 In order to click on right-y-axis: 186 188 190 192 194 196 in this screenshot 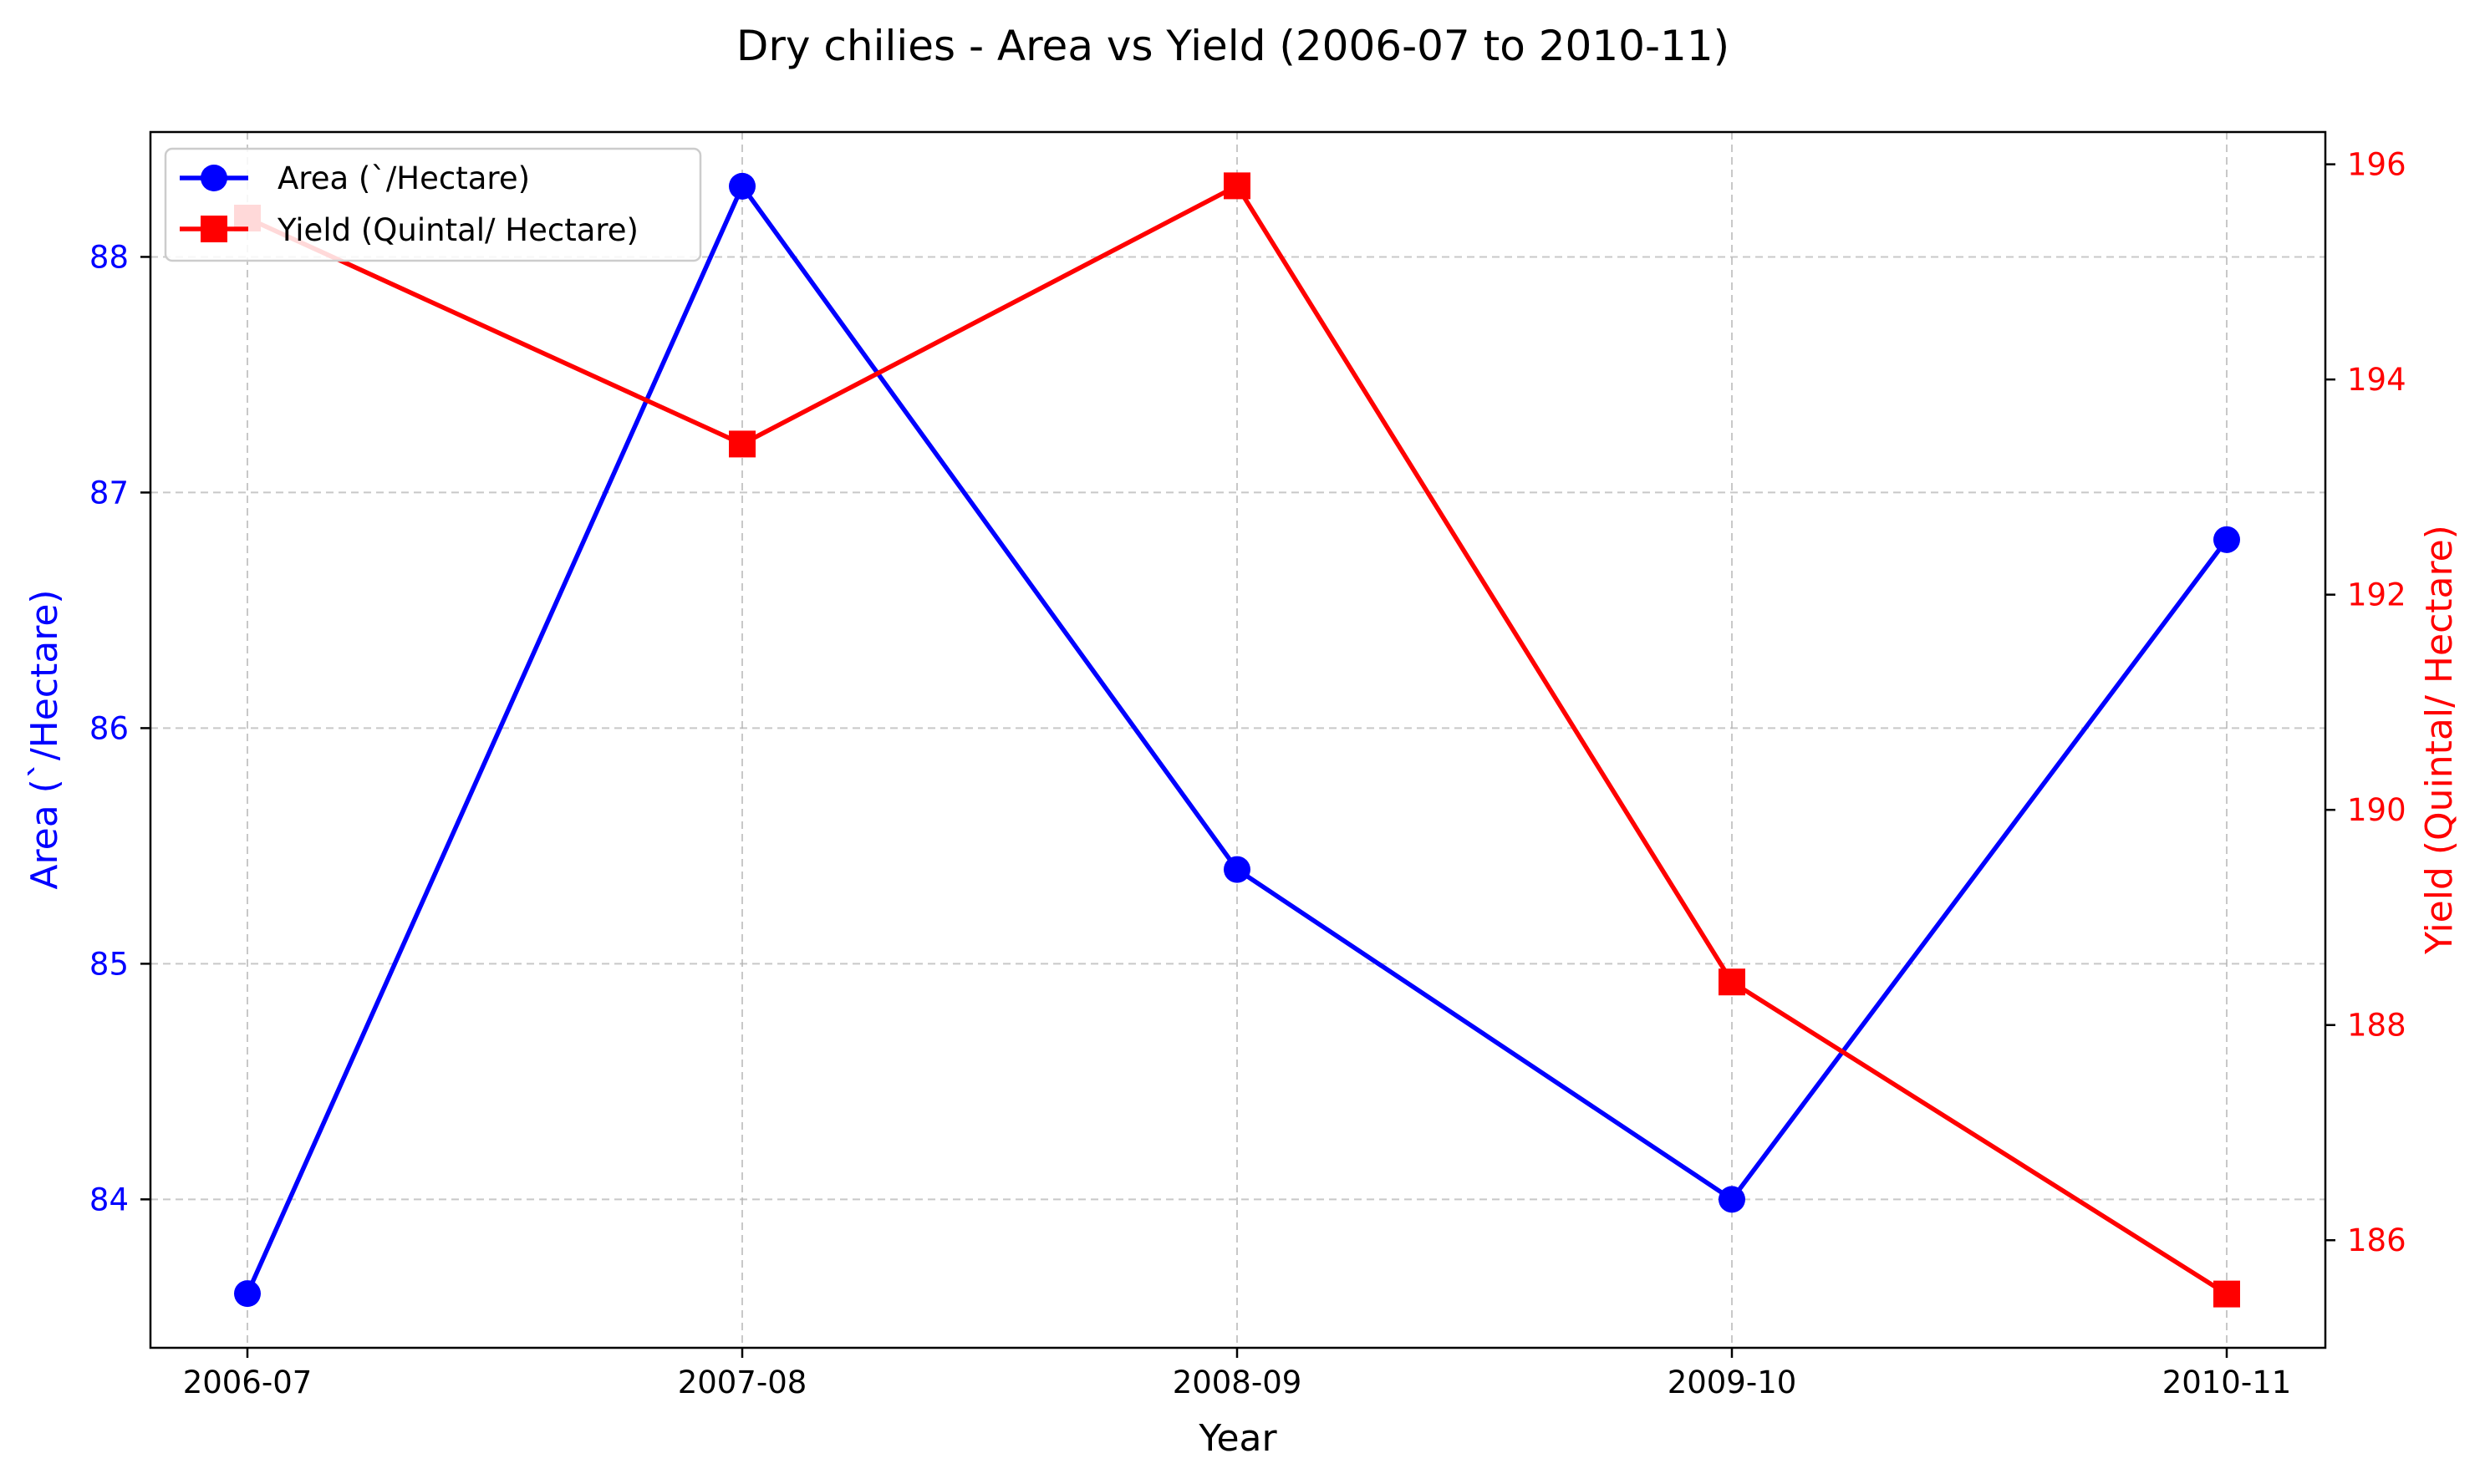, I will do `click(2365, 702)`.